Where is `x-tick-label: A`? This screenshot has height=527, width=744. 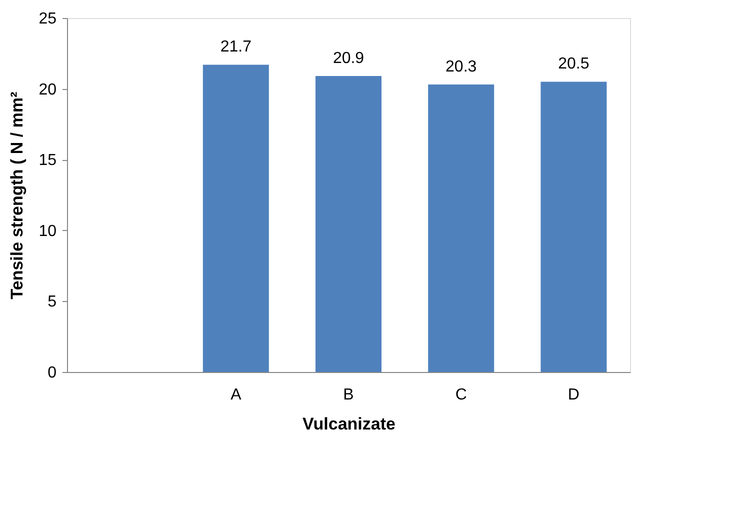 x-tick-label: A is located at coordinates (236, 395).